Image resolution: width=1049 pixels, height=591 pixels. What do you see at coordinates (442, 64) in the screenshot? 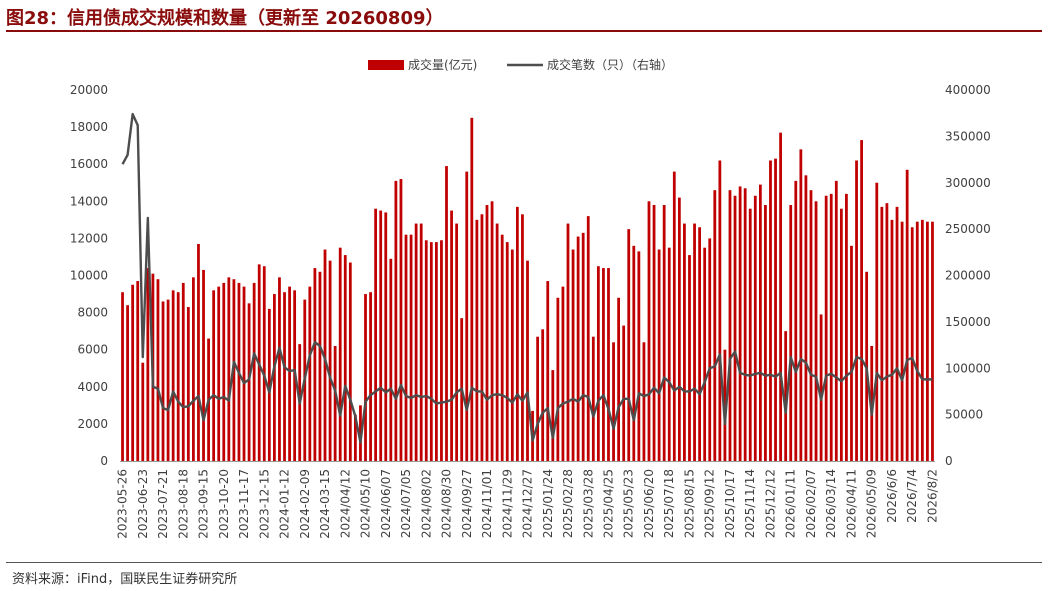
I see `legend-label-bar: 成交量(亿元)` at bounding box center [442, 64].